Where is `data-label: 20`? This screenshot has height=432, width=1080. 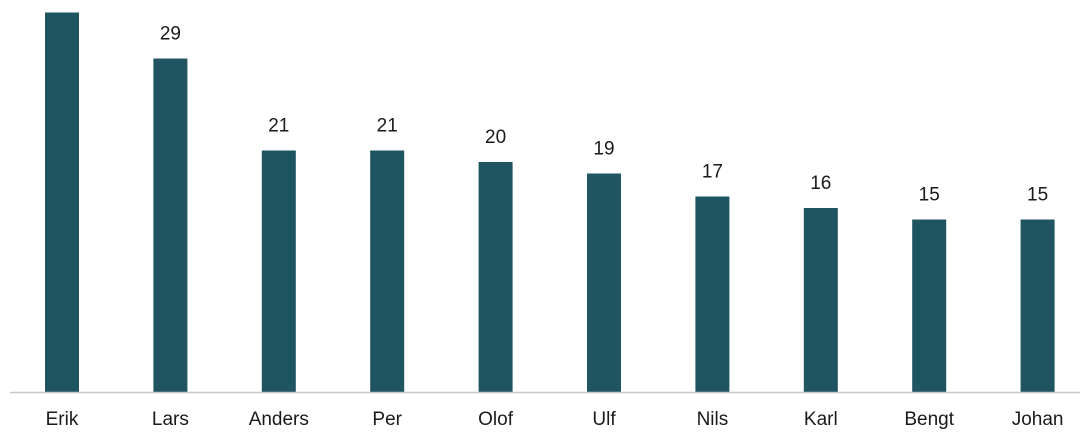 data-label: 20 is located at coordinates (495, 137).